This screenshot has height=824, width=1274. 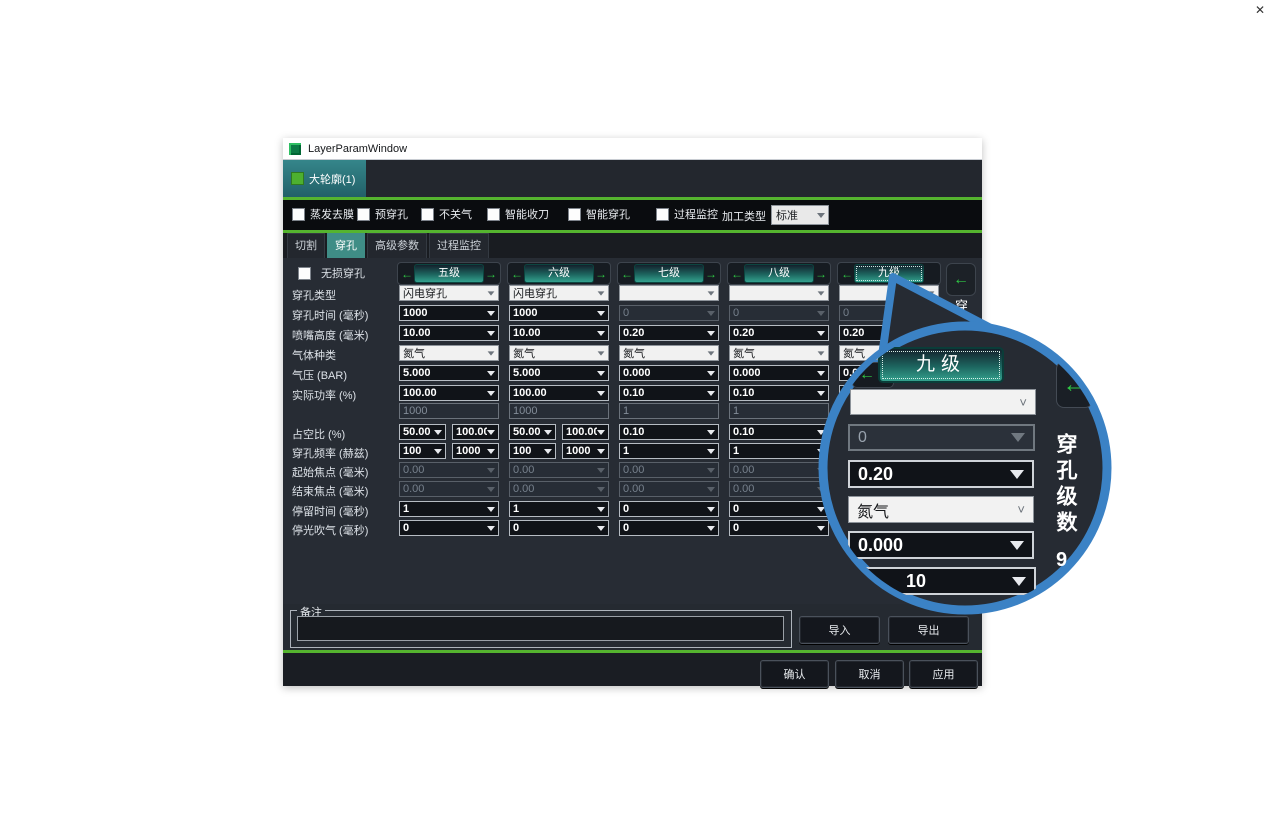 What do you see at coordinates (943, 674) in the screenshot?
I see `apply-button: 应用` at bounding box center [943, 674].